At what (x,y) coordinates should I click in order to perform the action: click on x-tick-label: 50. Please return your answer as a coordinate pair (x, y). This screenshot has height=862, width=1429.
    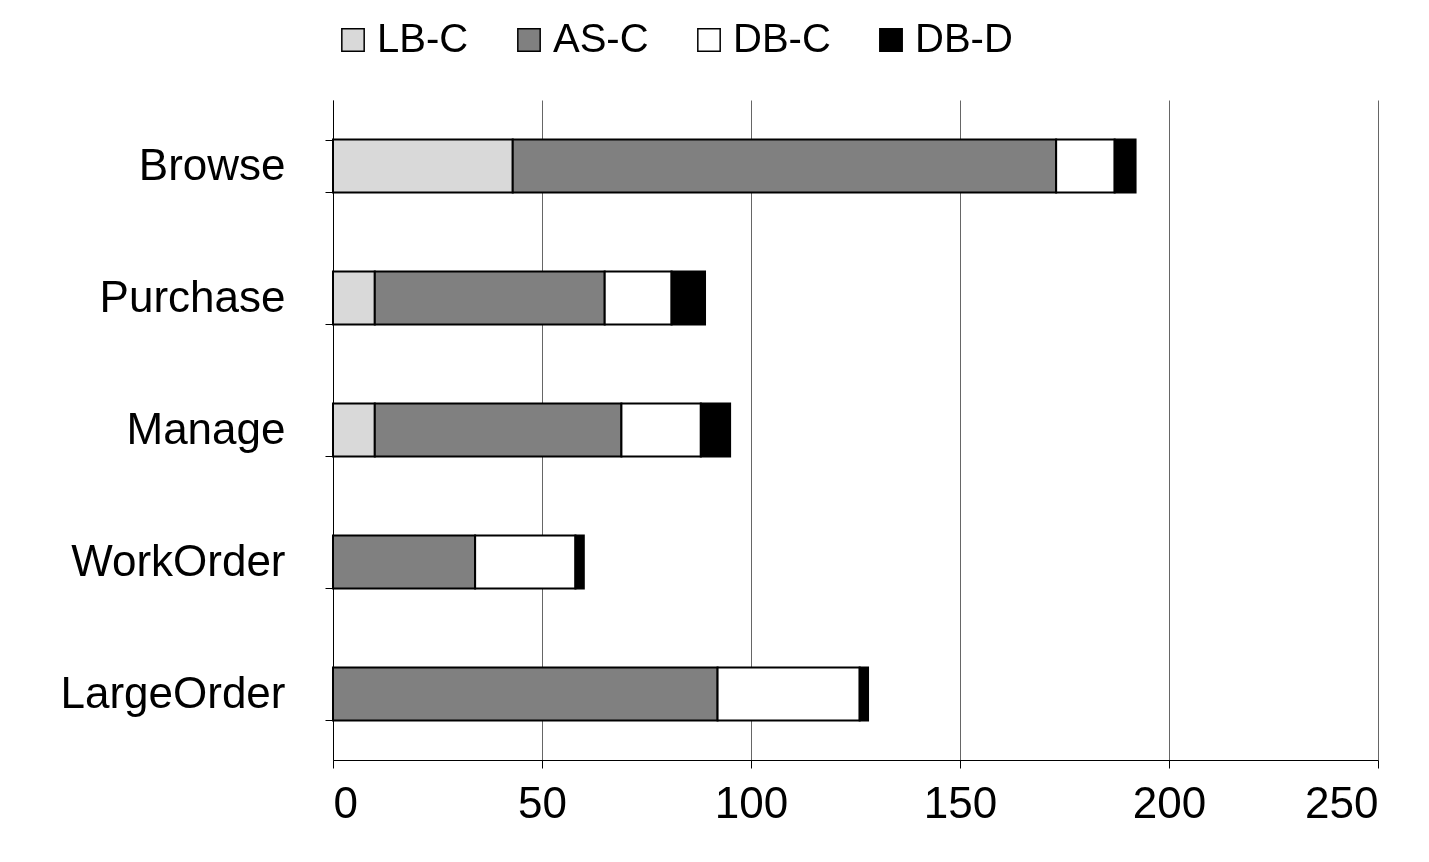
    Looking at the image, I should click on (542, 802).